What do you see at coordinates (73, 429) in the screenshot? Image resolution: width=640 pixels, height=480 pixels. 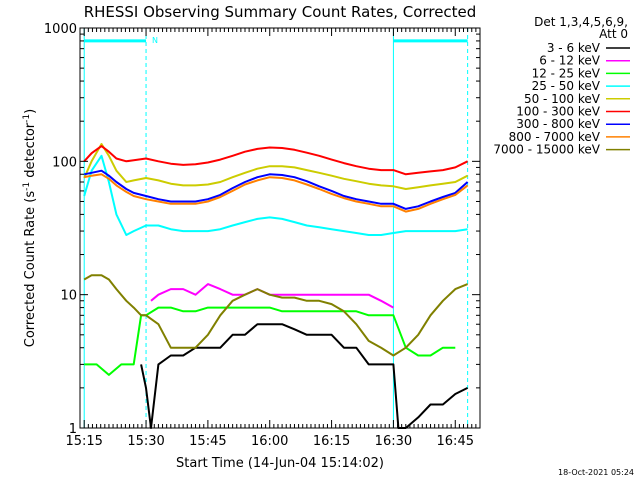 I see `y-tick-label: 1` at bounding box center [73, 429].